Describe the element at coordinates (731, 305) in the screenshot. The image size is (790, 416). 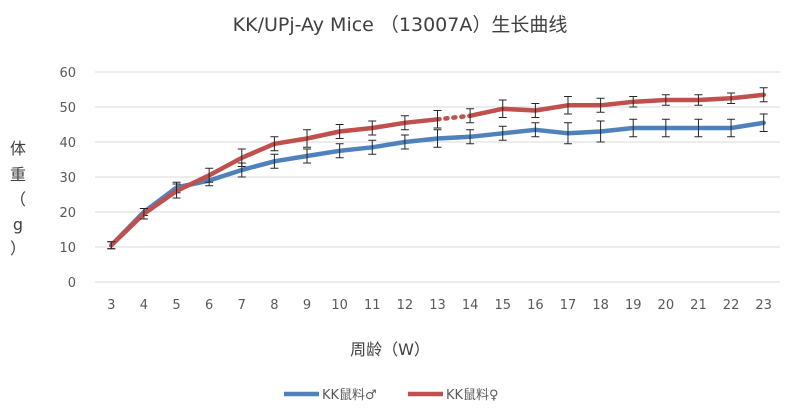
I see `x-tick-label: 22` at that location.